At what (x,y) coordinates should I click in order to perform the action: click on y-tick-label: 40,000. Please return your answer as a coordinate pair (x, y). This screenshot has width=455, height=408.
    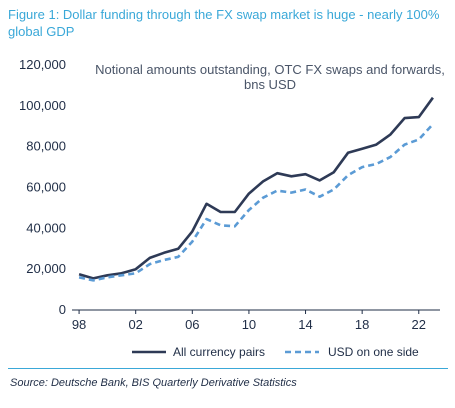
    Looking at the image, I should click on (46, 227).